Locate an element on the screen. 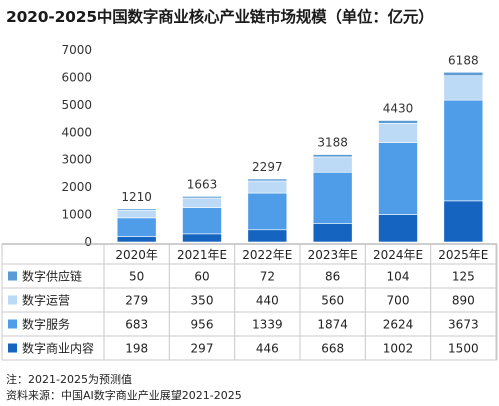 Image resolution: width=499 pixels, height=406 pixels. total-label: 1210 is located at coordinates (136, 197).